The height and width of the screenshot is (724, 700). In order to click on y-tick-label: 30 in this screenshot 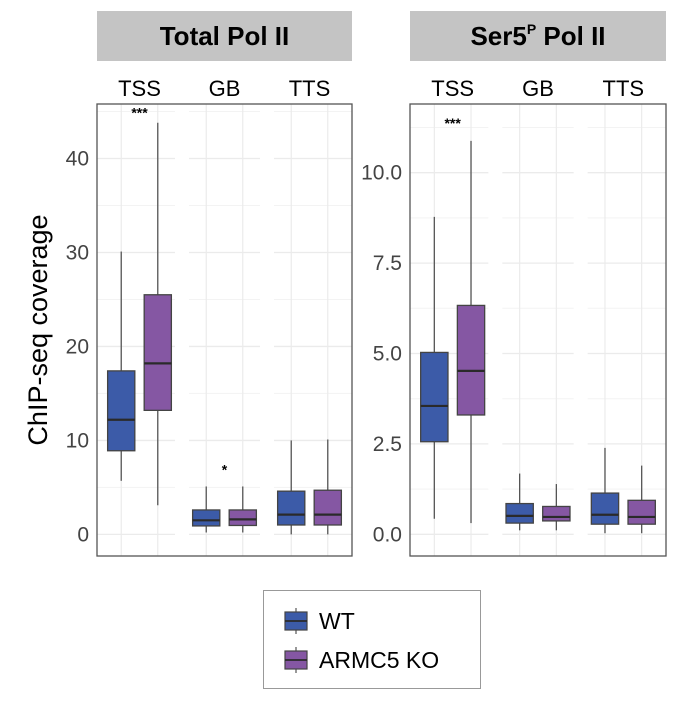, I will do `click(77, 252)`.